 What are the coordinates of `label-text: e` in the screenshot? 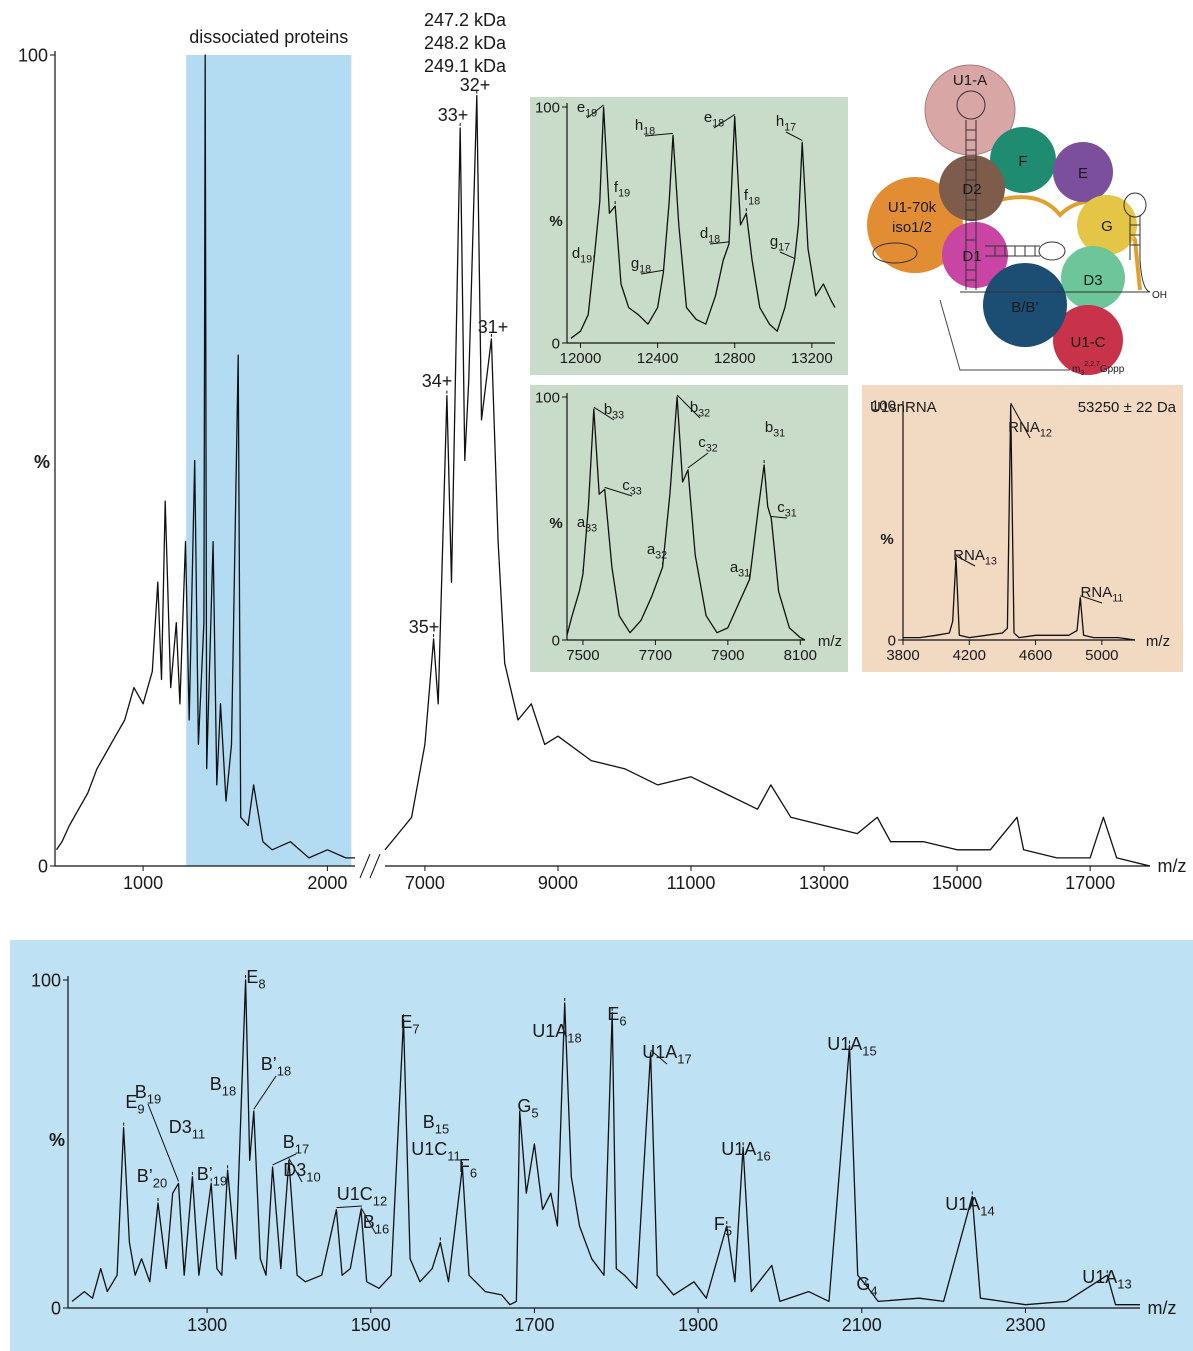 It's located at (581, 107).